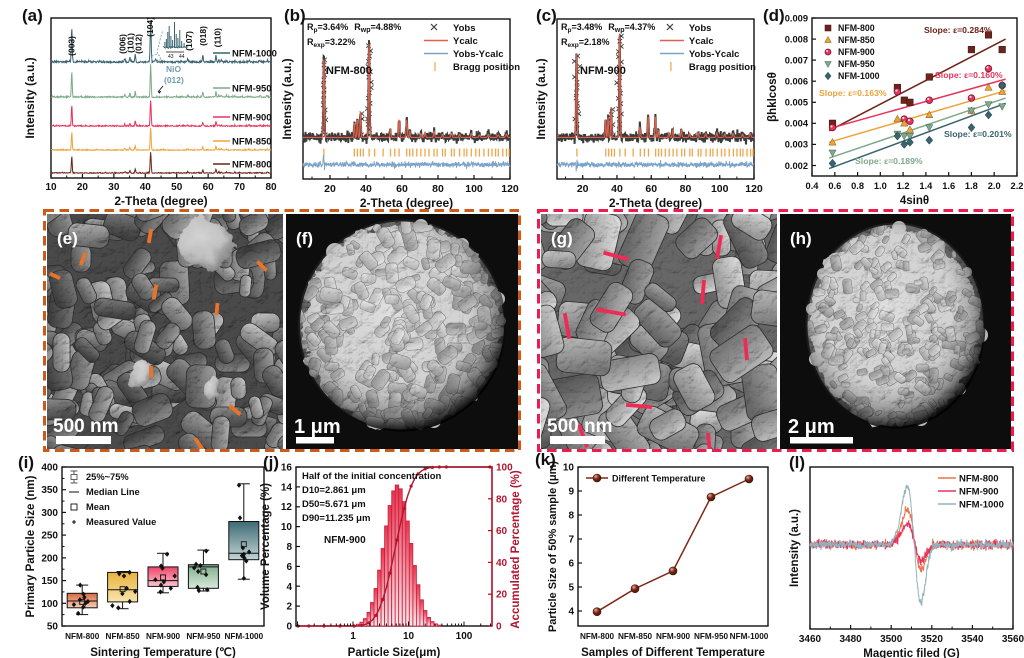  I want to click on svg-text: 70, so click(240, 187).